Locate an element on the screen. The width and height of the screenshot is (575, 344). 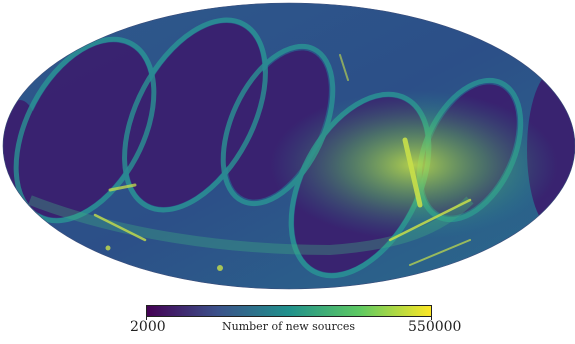
colorbar-gradient is located at coordinates (289, 311).